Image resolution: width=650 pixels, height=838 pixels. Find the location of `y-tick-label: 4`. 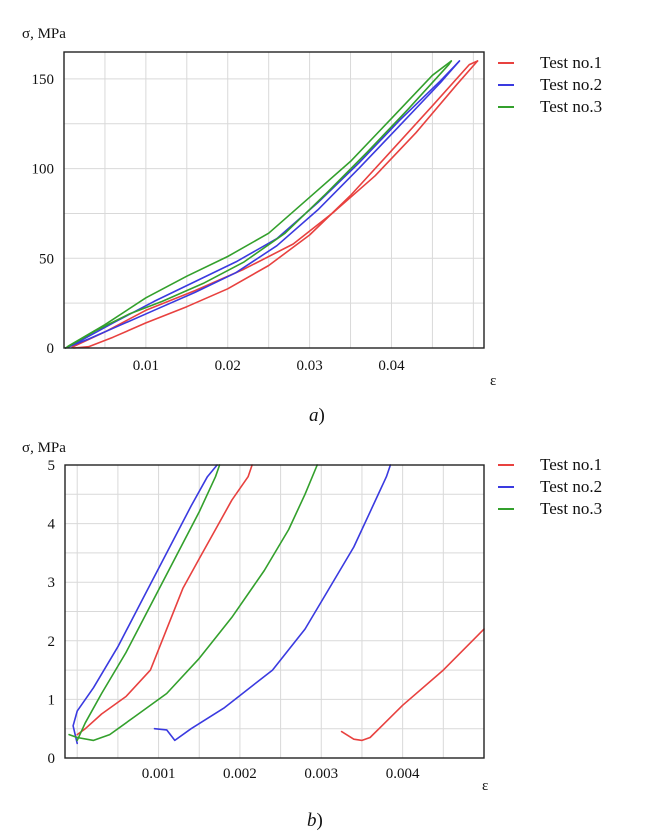

y-tick-label: 4 is located at coordinates (52, 525).